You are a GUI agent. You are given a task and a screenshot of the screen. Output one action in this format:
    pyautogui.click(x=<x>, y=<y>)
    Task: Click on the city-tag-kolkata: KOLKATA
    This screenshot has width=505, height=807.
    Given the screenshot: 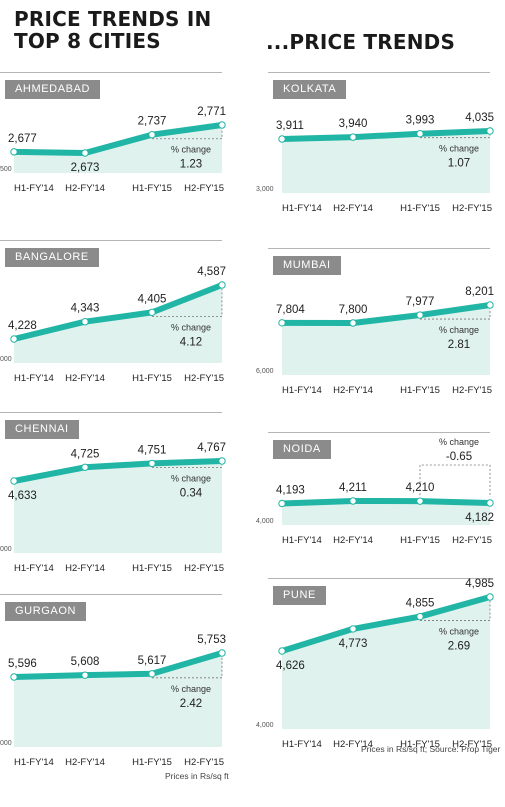 What is the action you would take?
    pyautogui.click(x=310, y=89)
    